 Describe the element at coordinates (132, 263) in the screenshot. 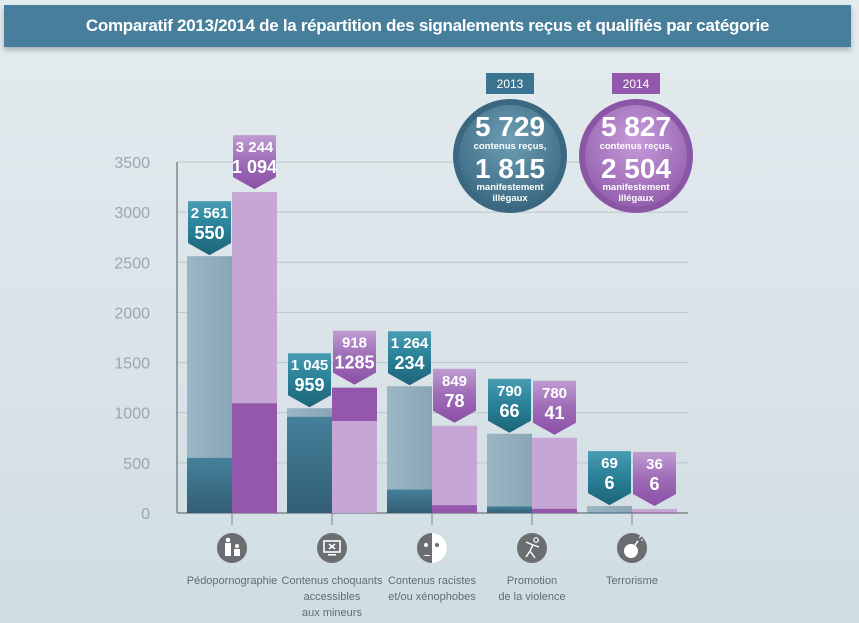

I see `y-tick-label: 2500` at that location.